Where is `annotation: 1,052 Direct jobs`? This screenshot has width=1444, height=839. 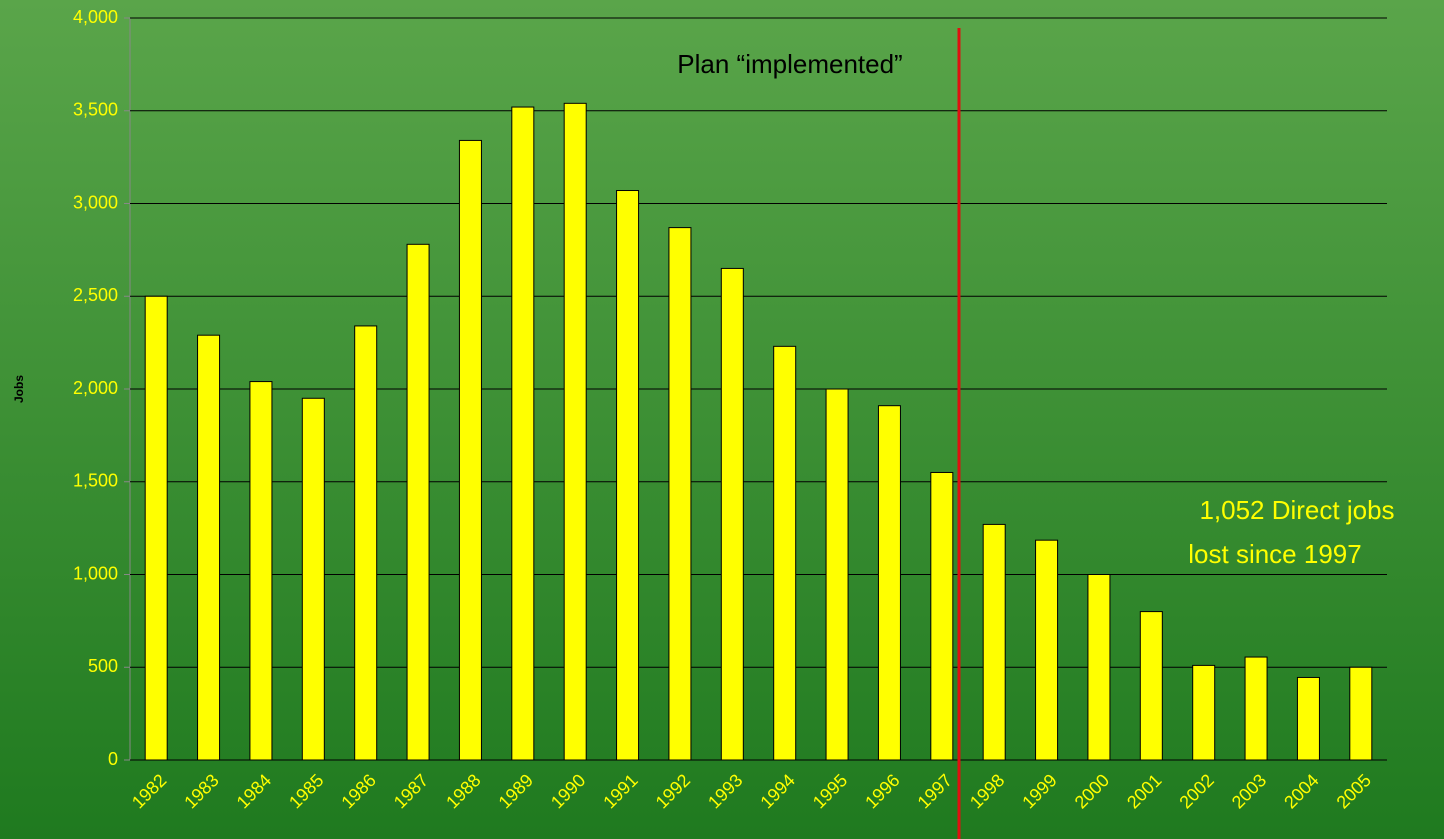 annotation: 1,052 Direct jobs is located at coordinates (1296, 510).